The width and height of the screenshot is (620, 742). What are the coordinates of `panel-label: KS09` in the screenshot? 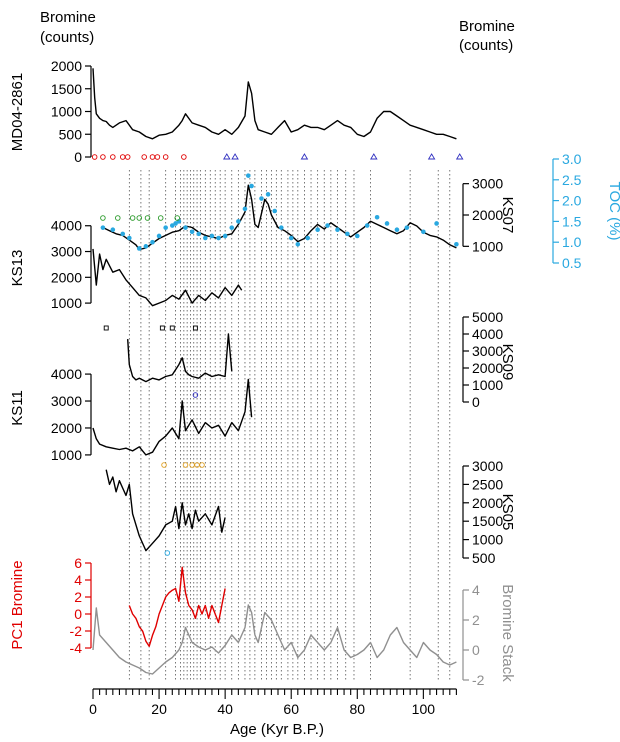 It's located at (507, 362).